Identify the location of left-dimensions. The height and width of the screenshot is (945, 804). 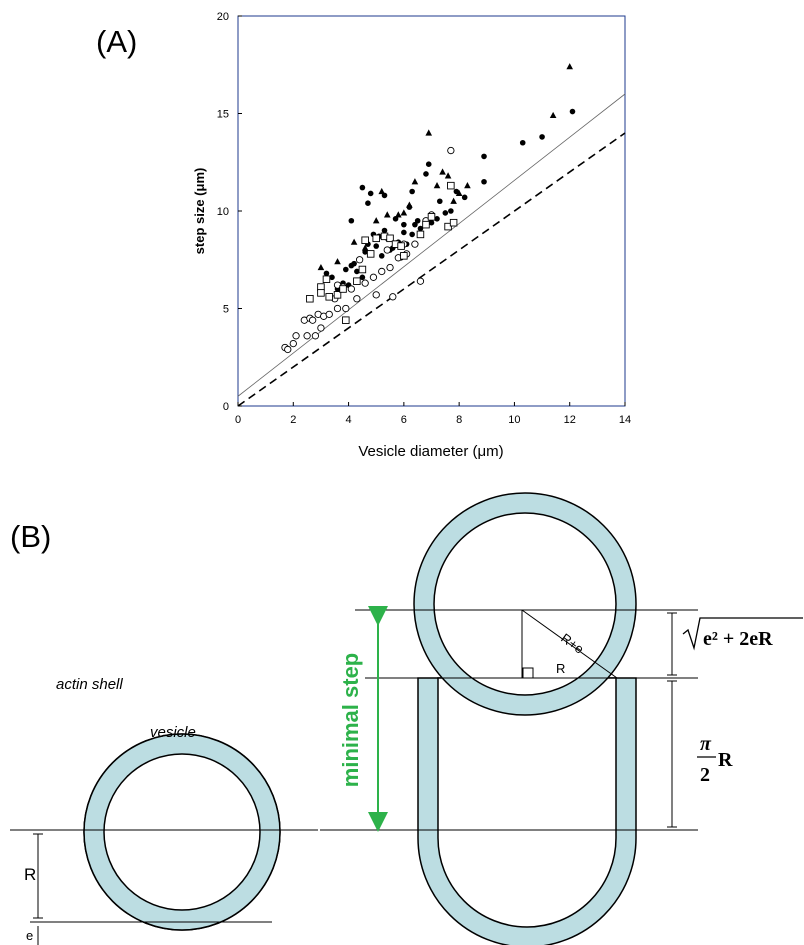
(164, 887).